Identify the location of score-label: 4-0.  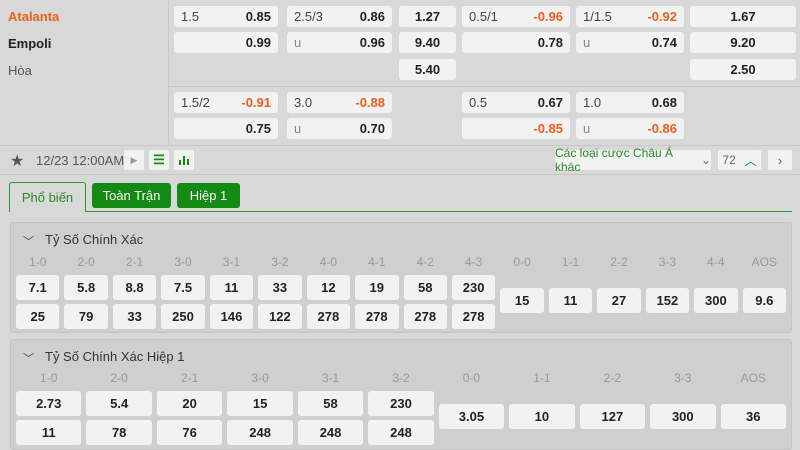
(328, 262).